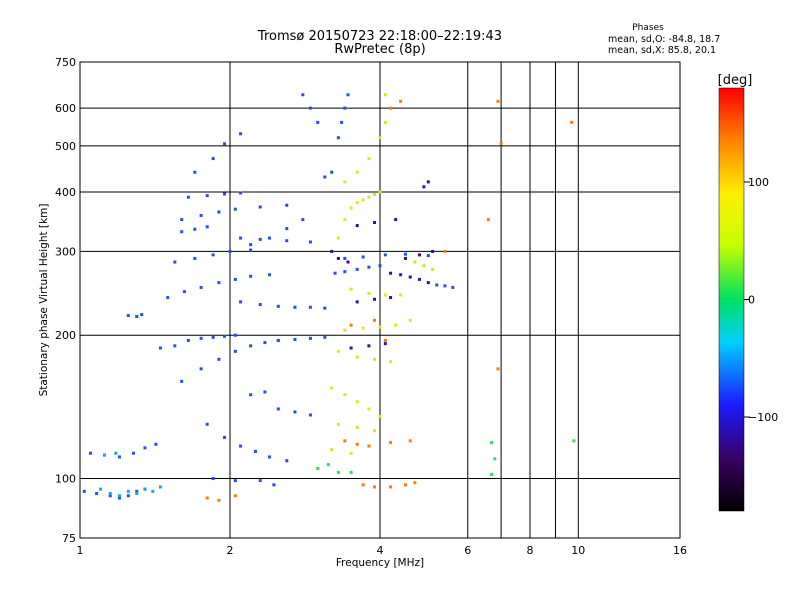 This screenshot has height=600, width=800. I want to click on y-tick-label: 100, so click(65, 479).